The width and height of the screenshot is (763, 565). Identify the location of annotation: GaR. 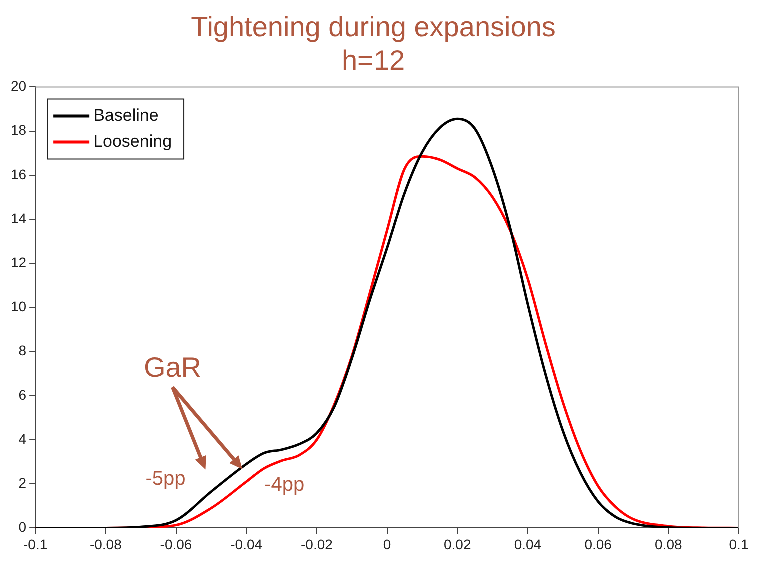
(173, 368).